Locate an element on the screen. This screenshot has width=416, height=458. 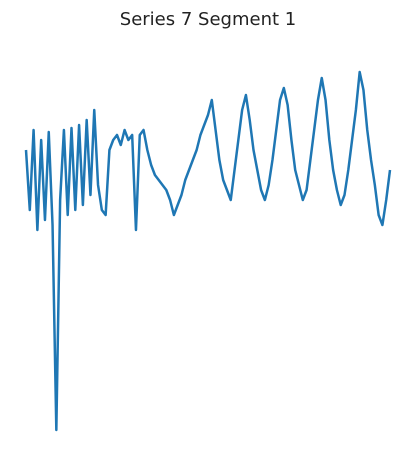
chart-title: Series 7 Segment 1 is located at coordinates (208, 19).